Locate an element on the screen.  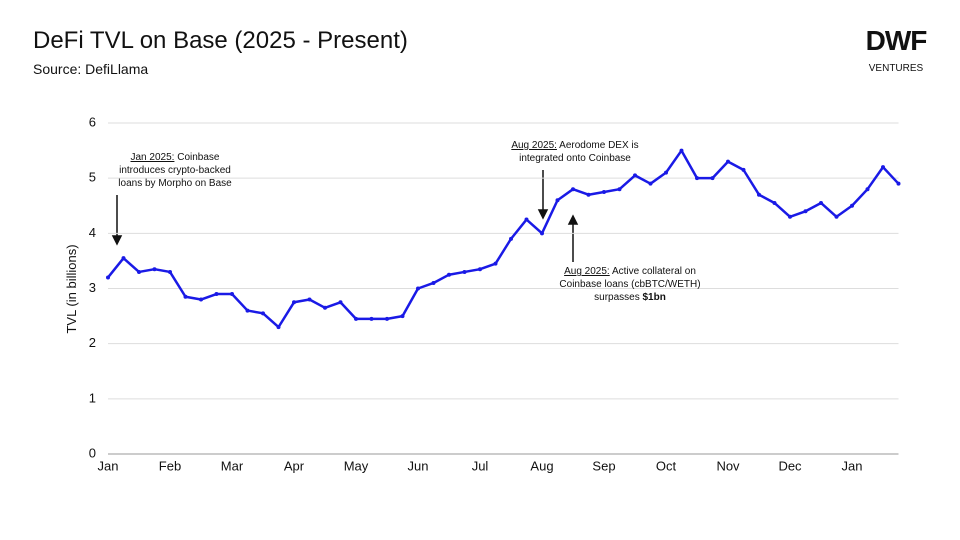
annotation: Aug 2025: Aerodome DEX is is located at coordinates (574, 145).